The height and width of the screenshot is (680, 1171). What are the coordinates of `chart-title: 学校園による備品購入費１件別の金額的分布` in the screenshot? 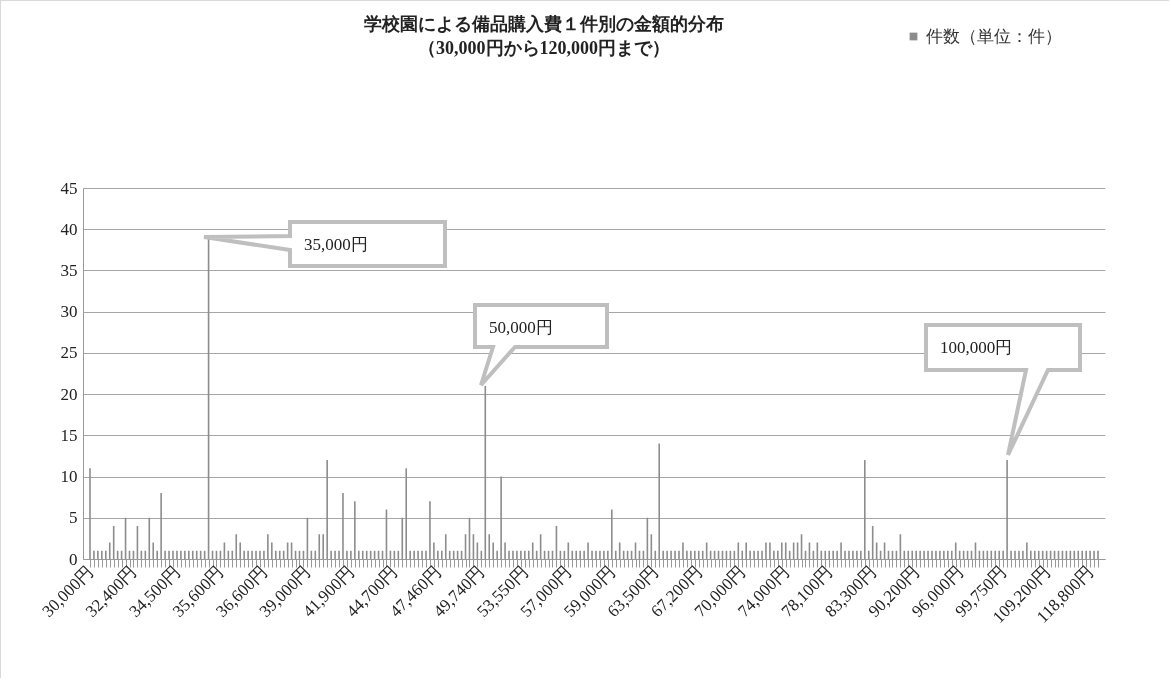 It's located at (544, 24).